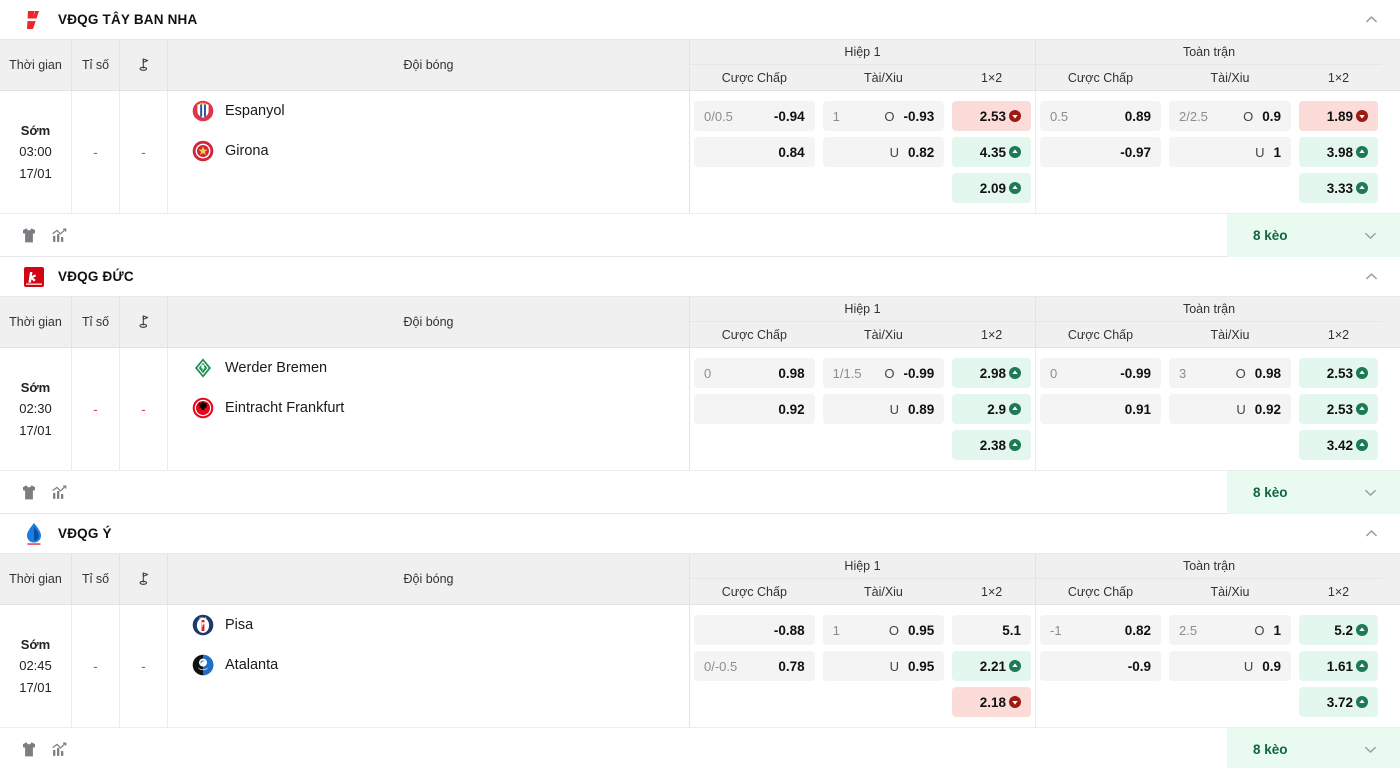 The width and height of the screenshot is (1400, 768). What do you see at coordinates (883, 116) in the screenshot?
I see `over-under-odd: 1 O -0.93` at bounding box center [883, 116].